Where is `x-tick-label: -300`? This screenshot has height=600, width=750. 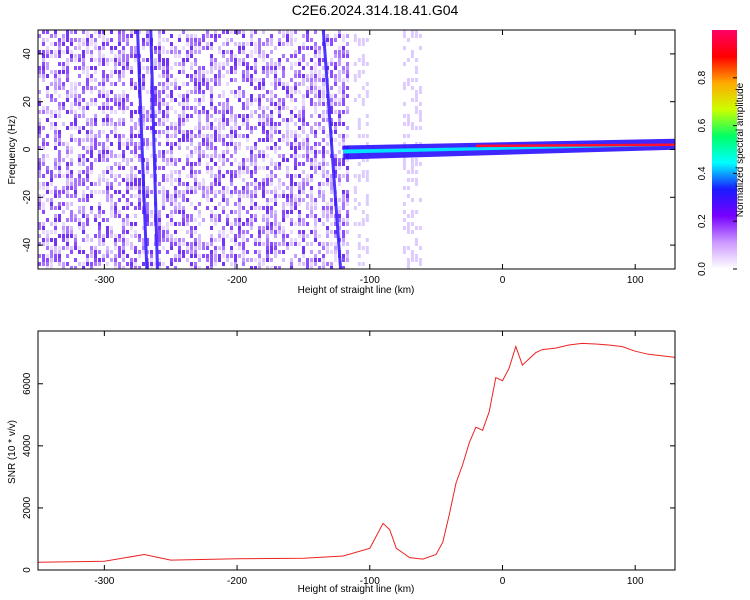 x-tick-label: -300 is located at coordinates (104, 581).